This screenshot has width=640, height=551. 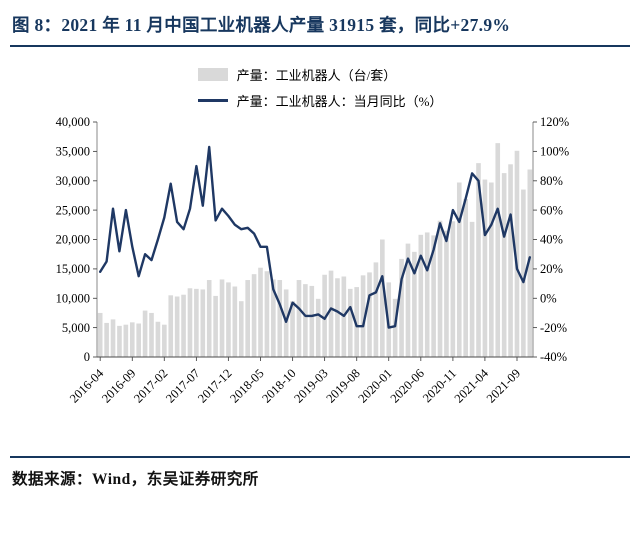 What do you see at coordinates (551, 181) in the screenshot?
I see `svg-text: 80%` at bounding box center [551, 181].